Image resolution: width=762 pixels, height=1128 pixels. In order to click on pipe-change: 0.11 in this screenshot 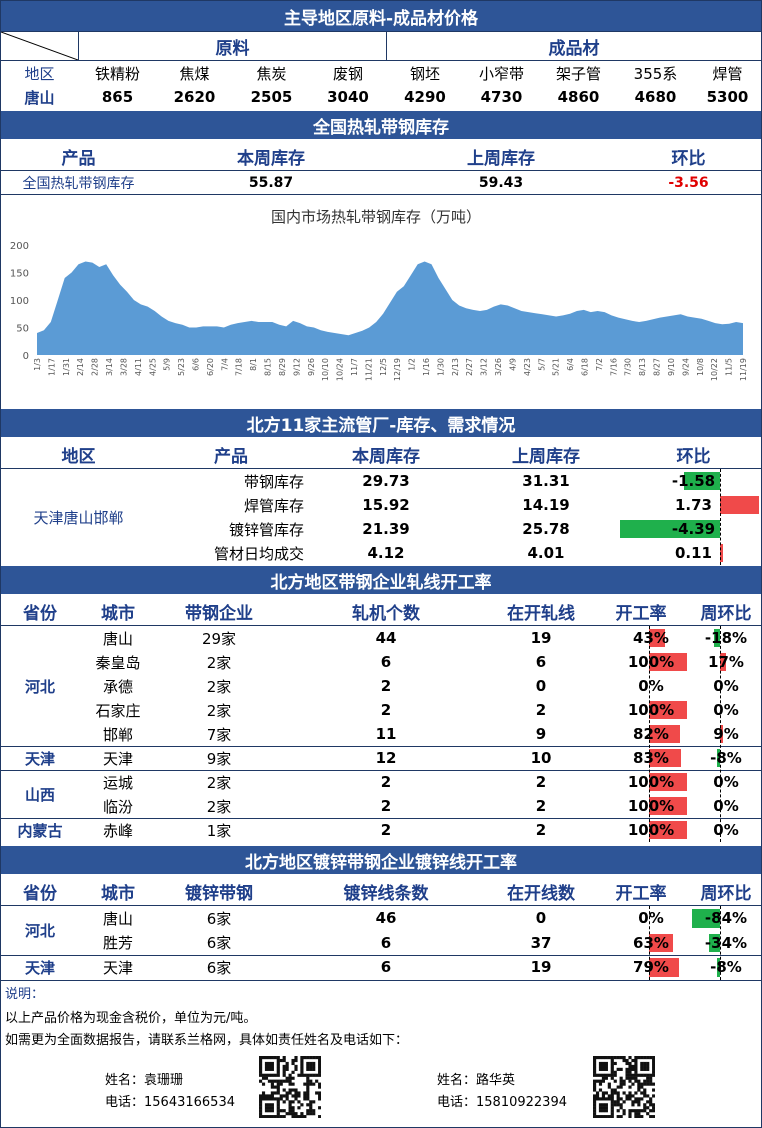, I will do `click(693, 553)`.